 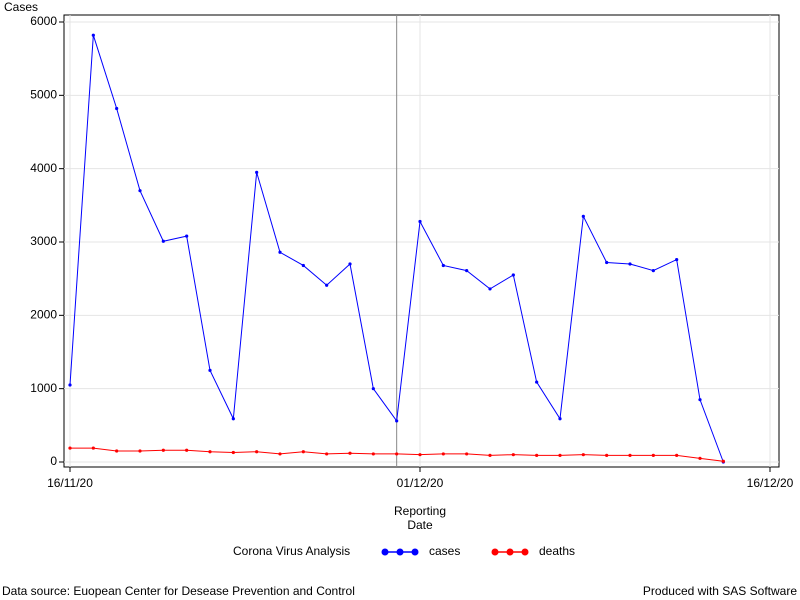 I want to click on footnote: Produced with SAS Software, so click(x=720, y=591).